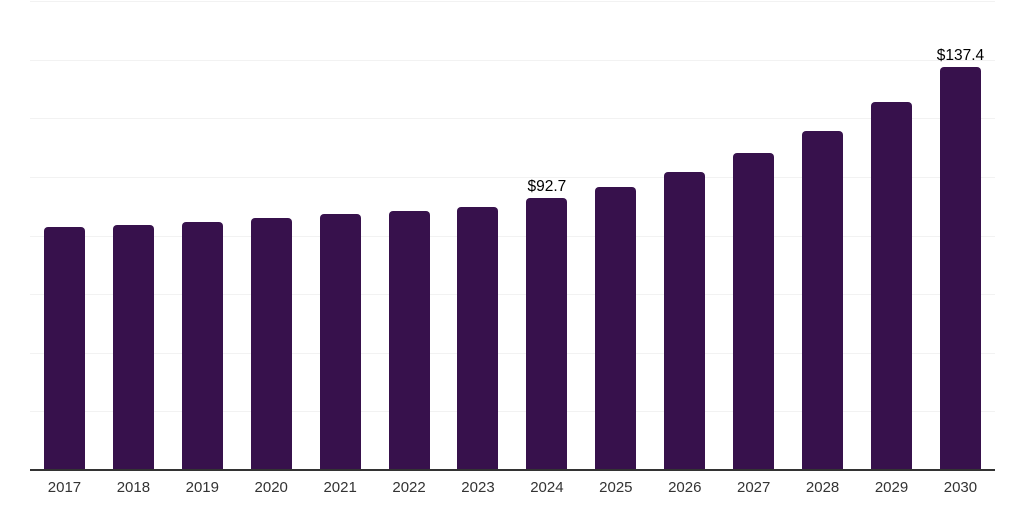 Image resolution: width=1024 pixels, height=512 pixels. What do you see at coordinates (960, 268) in the screenshot?
I see `bar-2030` at bounding box center [960, 268].